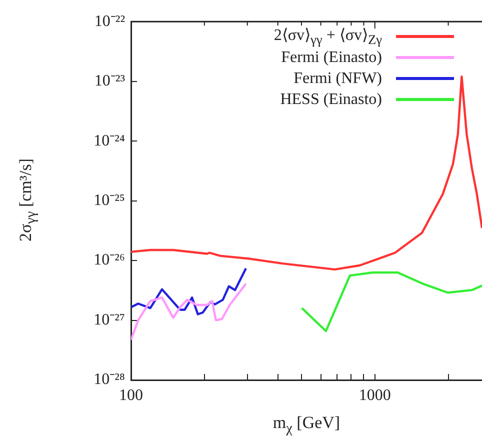 The image size is (482, 445). I want to click on legend-label: Fermi (Einasto), so click(331, 57).